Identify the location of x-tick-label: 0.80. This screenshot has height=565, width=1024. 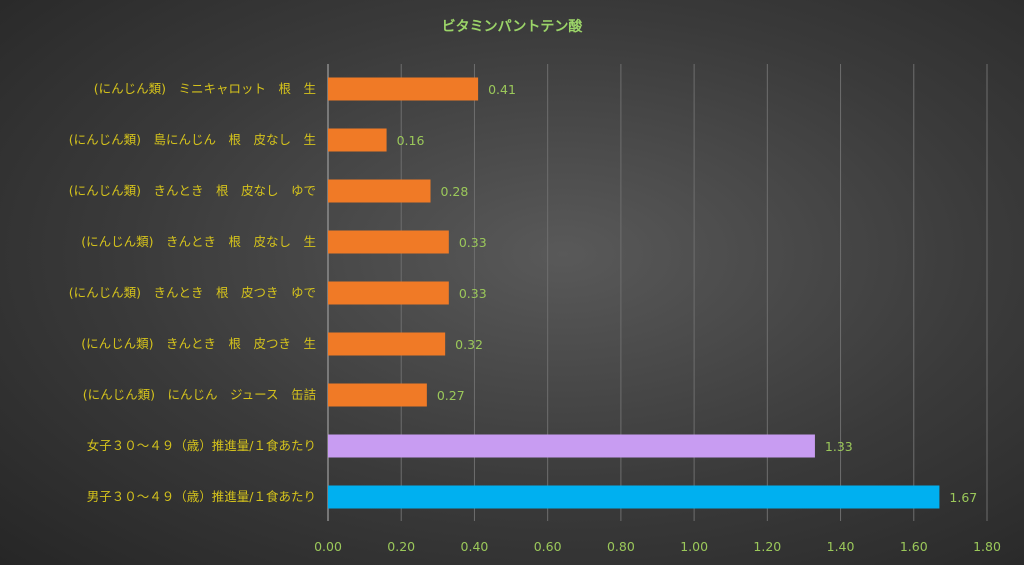
(621, 546).